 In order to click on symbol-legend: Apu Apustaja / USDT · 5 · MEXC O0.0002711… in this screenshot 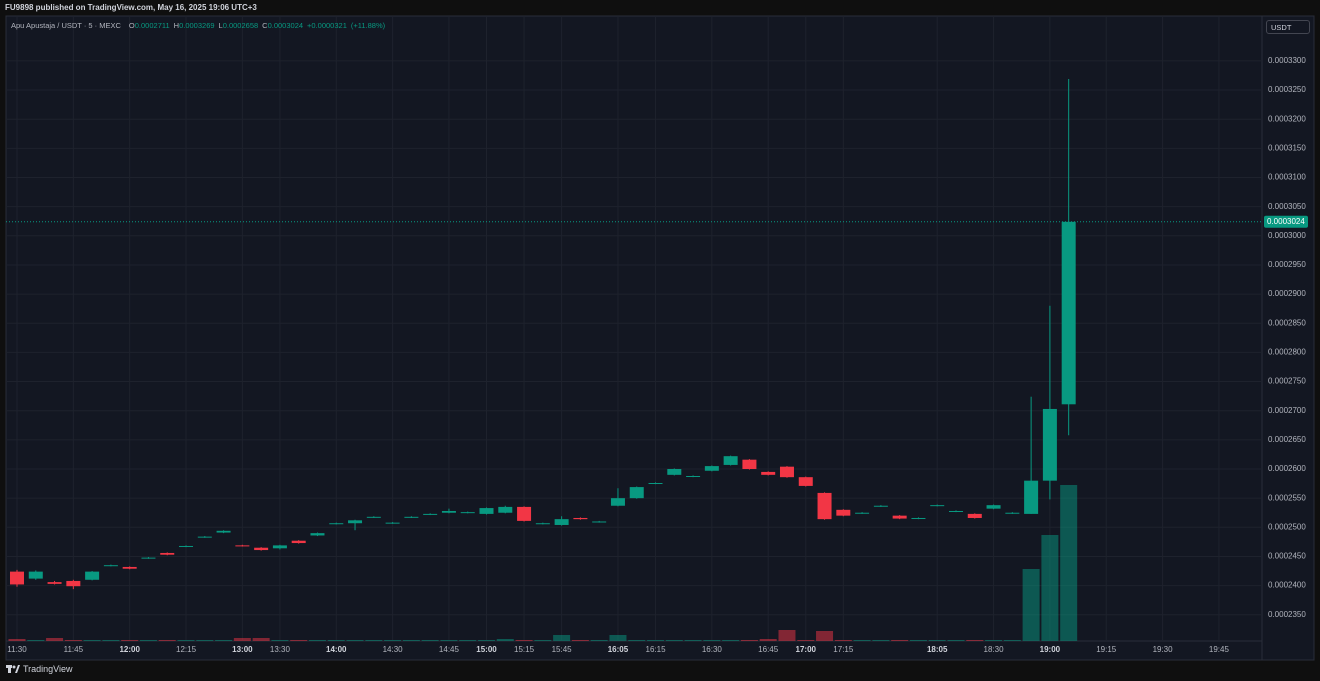, I will do `click(198, 25)`.